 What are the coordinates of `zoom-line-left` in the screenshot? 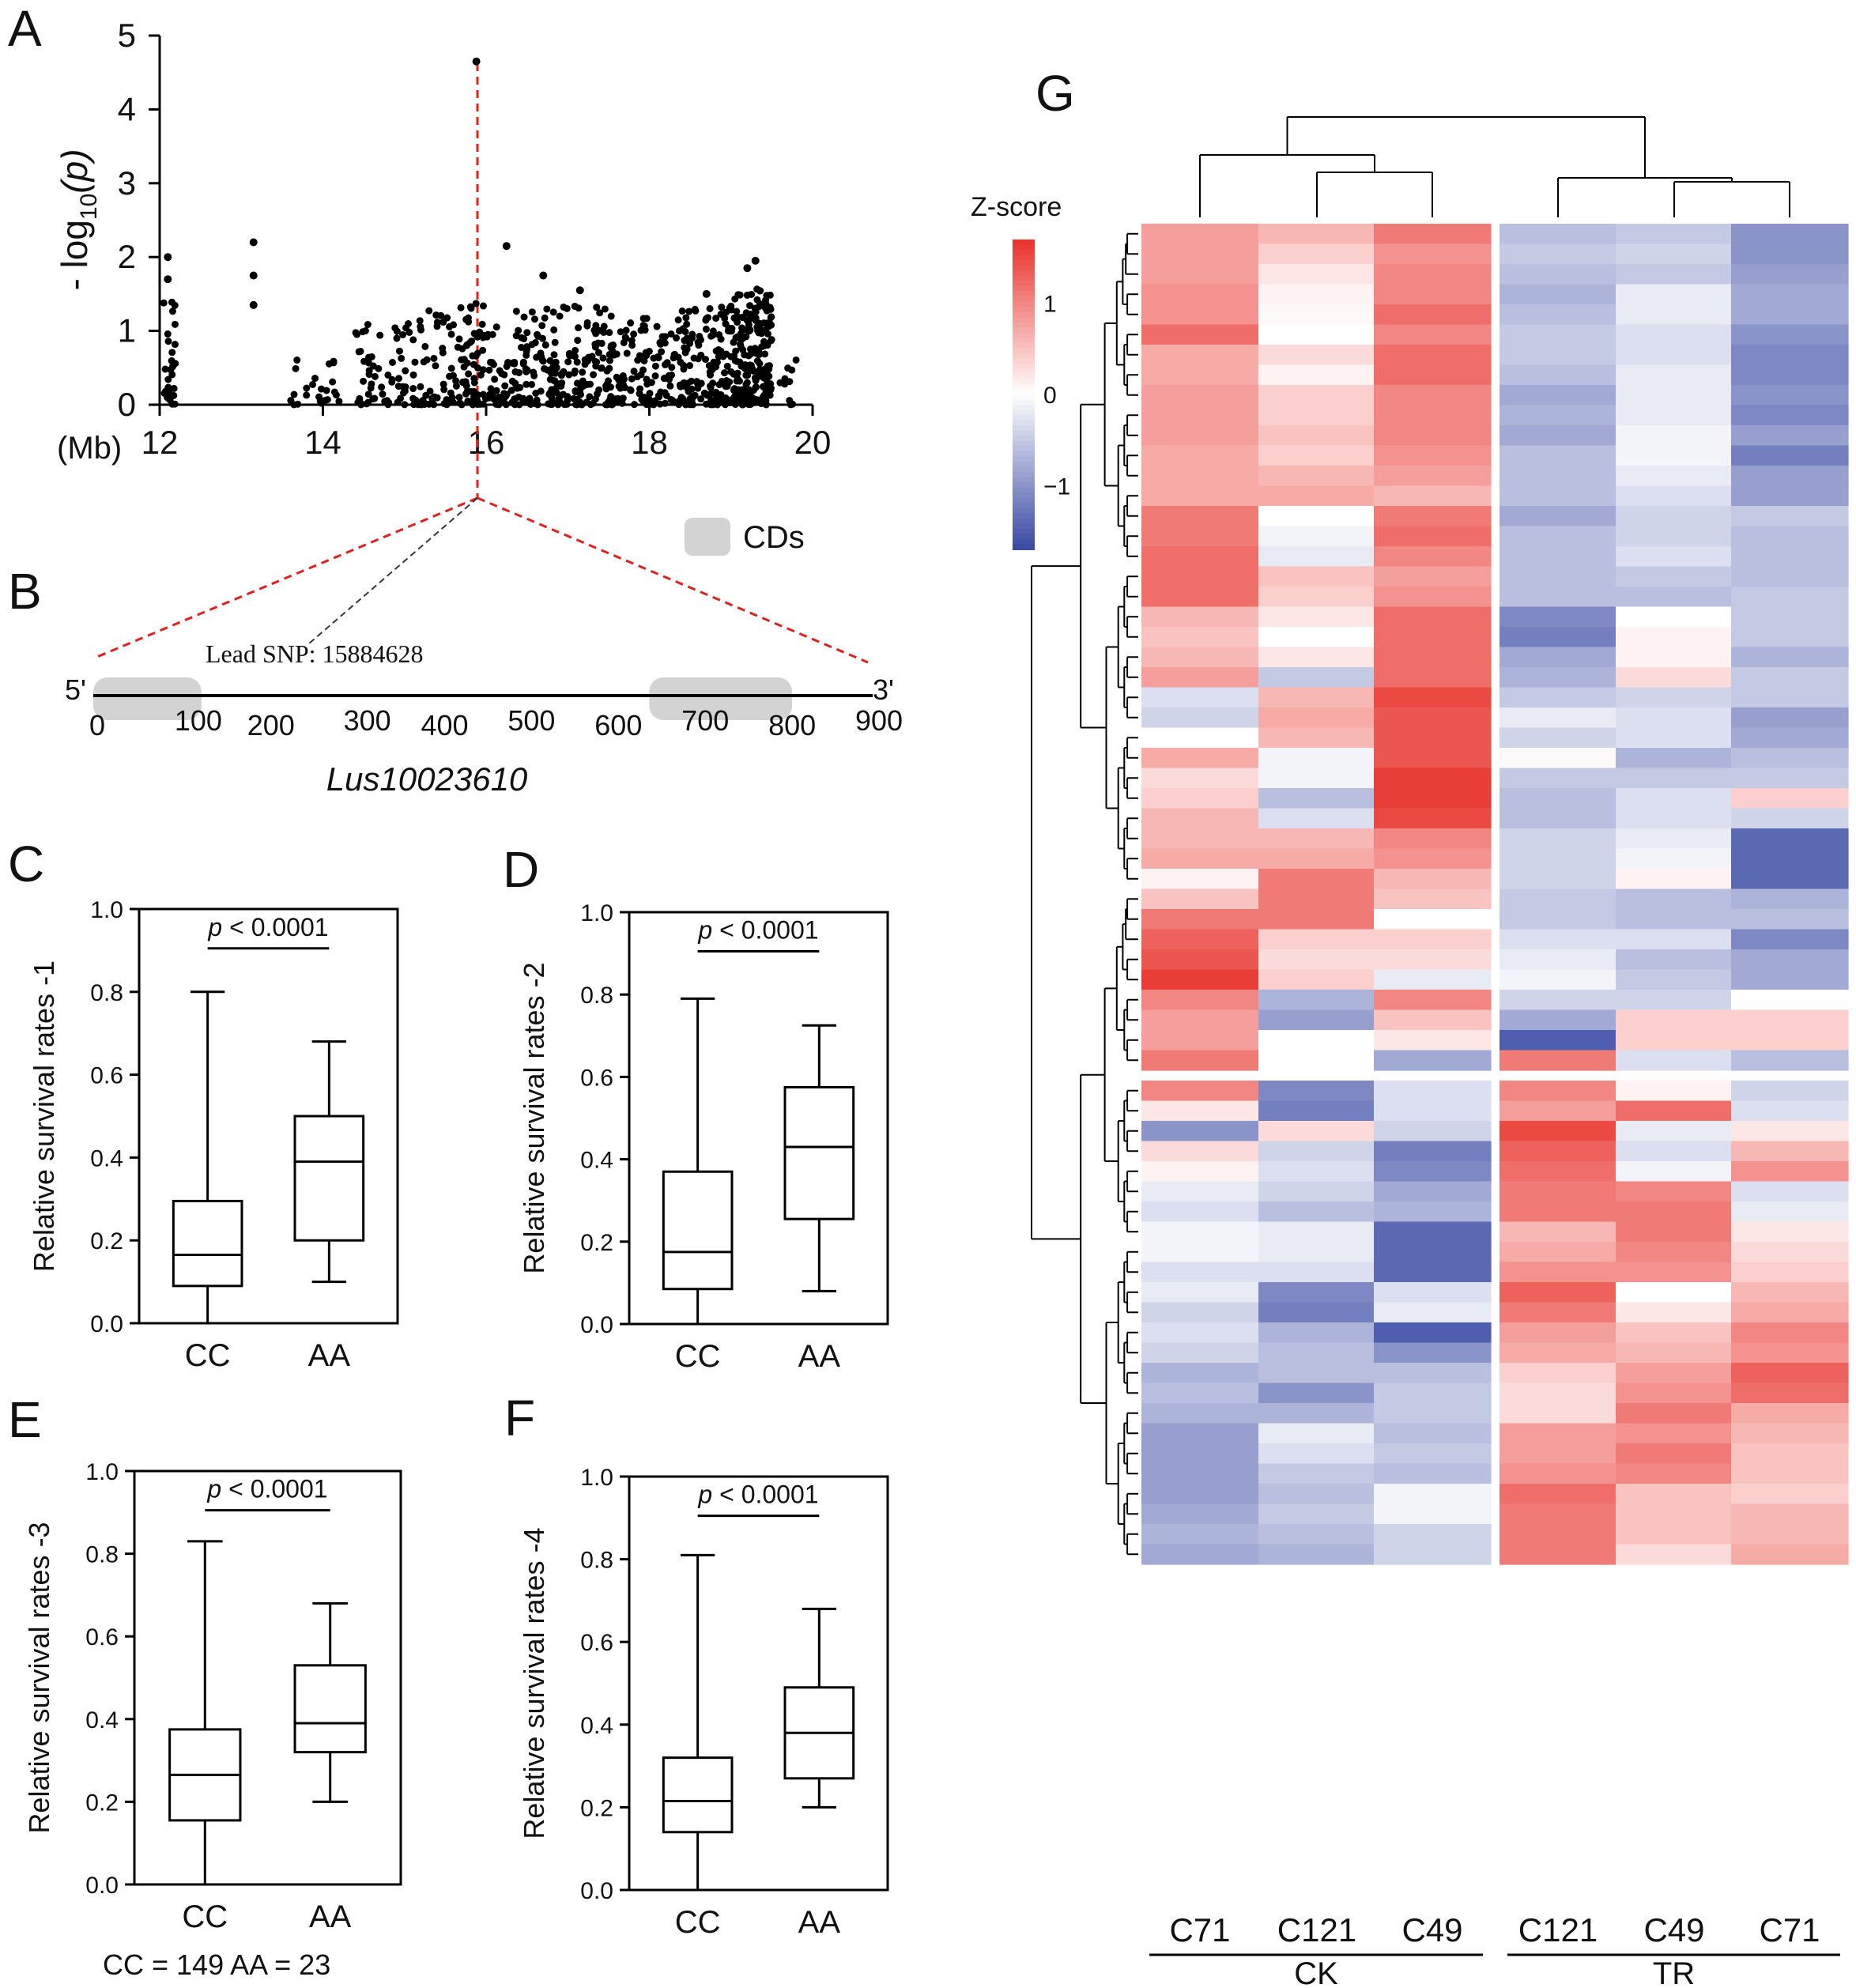 It's located at (285, 578).